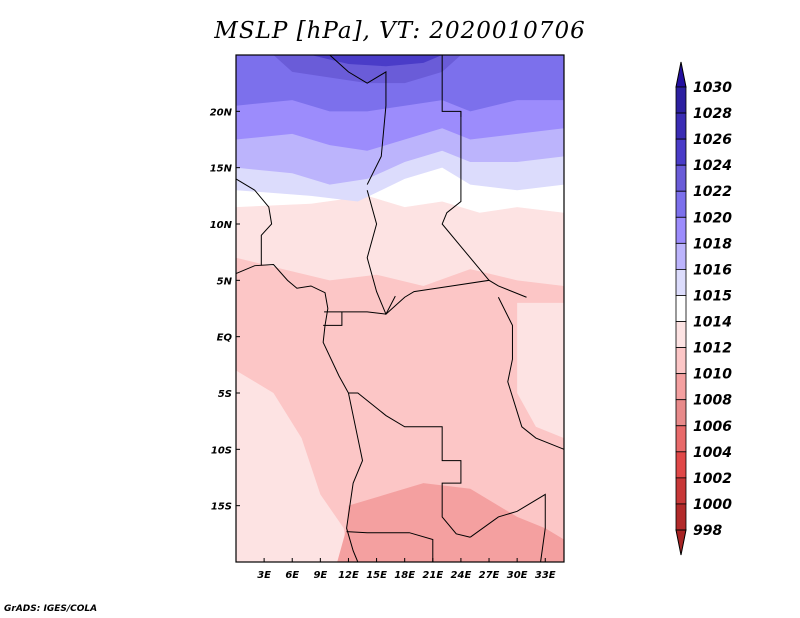 The image size is (800, 618). Describe the element at coordinates (390, 546) in the screenshot. I see `border-angola-namibia` at that location.